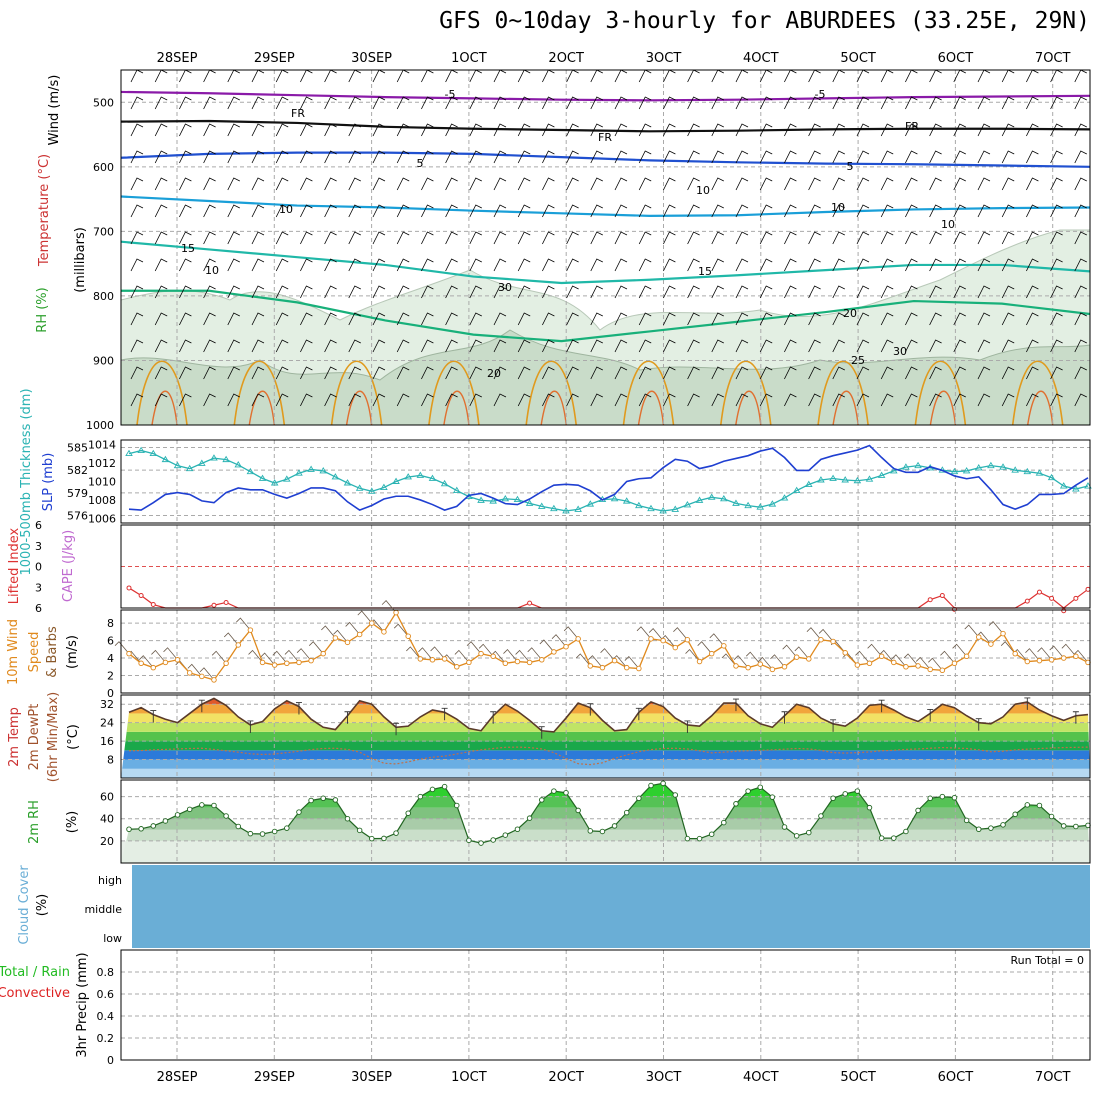  Describe the element at coordinates (38, 587) in the screenshot. I see `stability-tick: 3` at that location.